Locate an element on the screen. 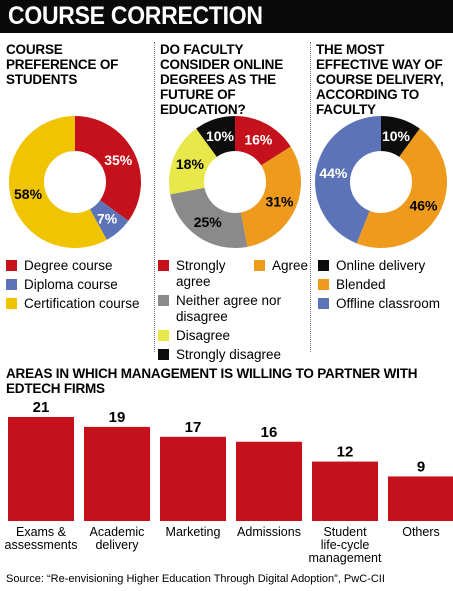 The width and height of the screenshot is (453, 591). data-label-neither-agree-nor-disagree: 25% is located at coordinates (208, 222).